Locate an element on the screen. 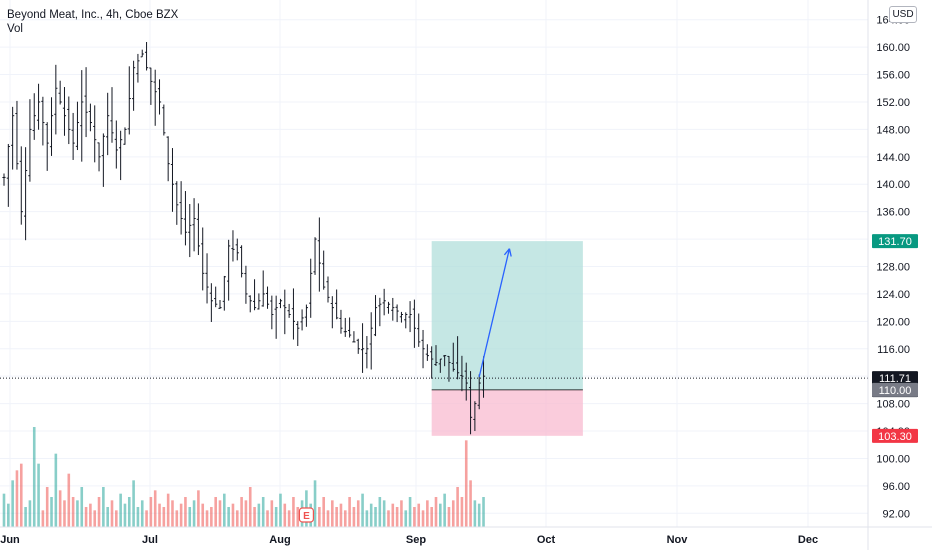 The height and width of the screenshot is (550, 932). currency-button: USD is located at coordinates (903, 14).